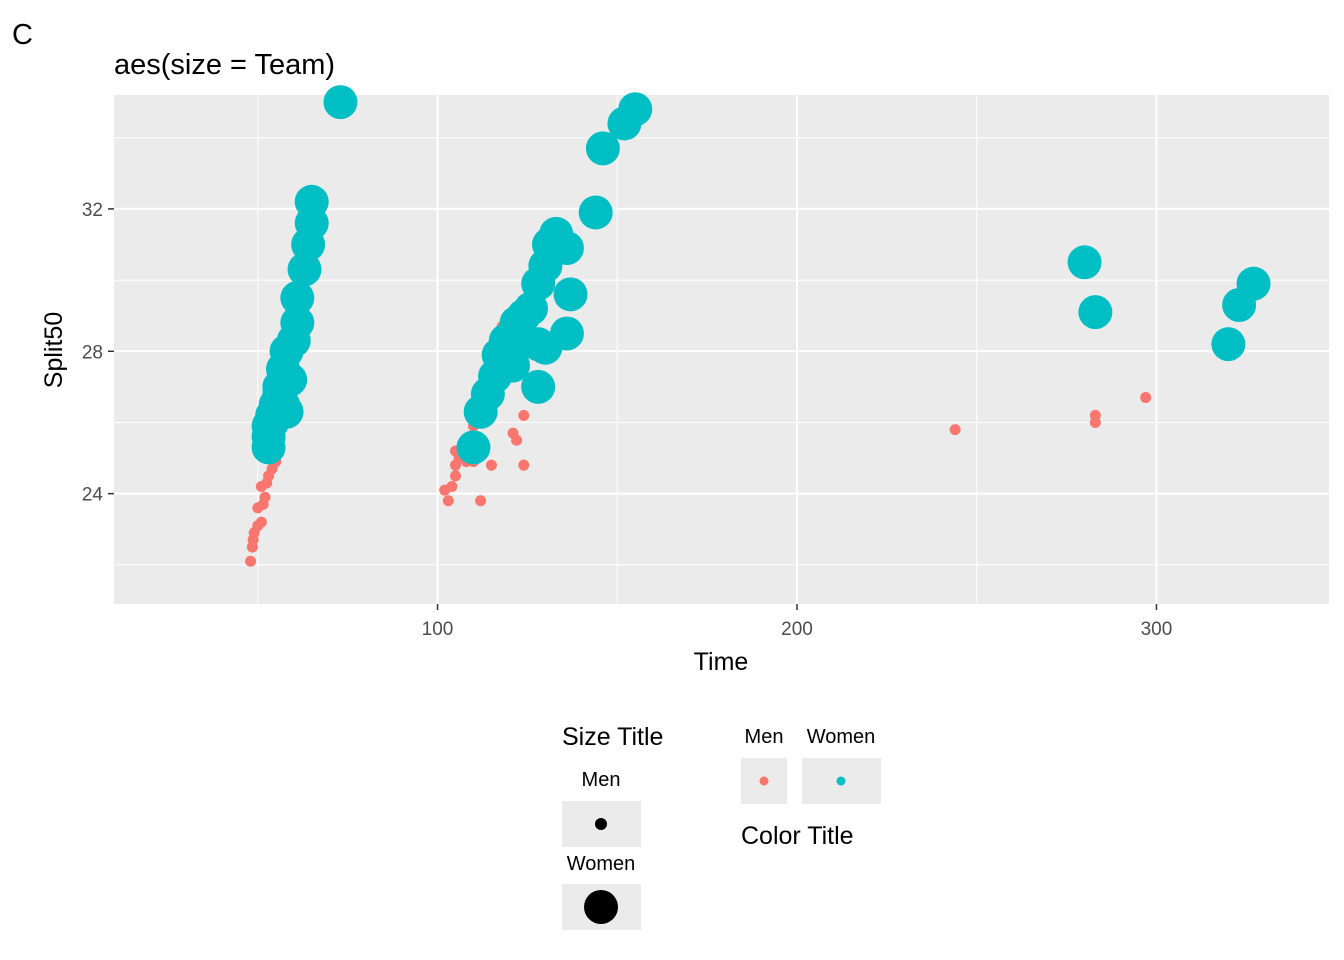 This screenshot has height=960, width=1344. I want to click on color-legend: Men Women Color Title, so click(811, 788).